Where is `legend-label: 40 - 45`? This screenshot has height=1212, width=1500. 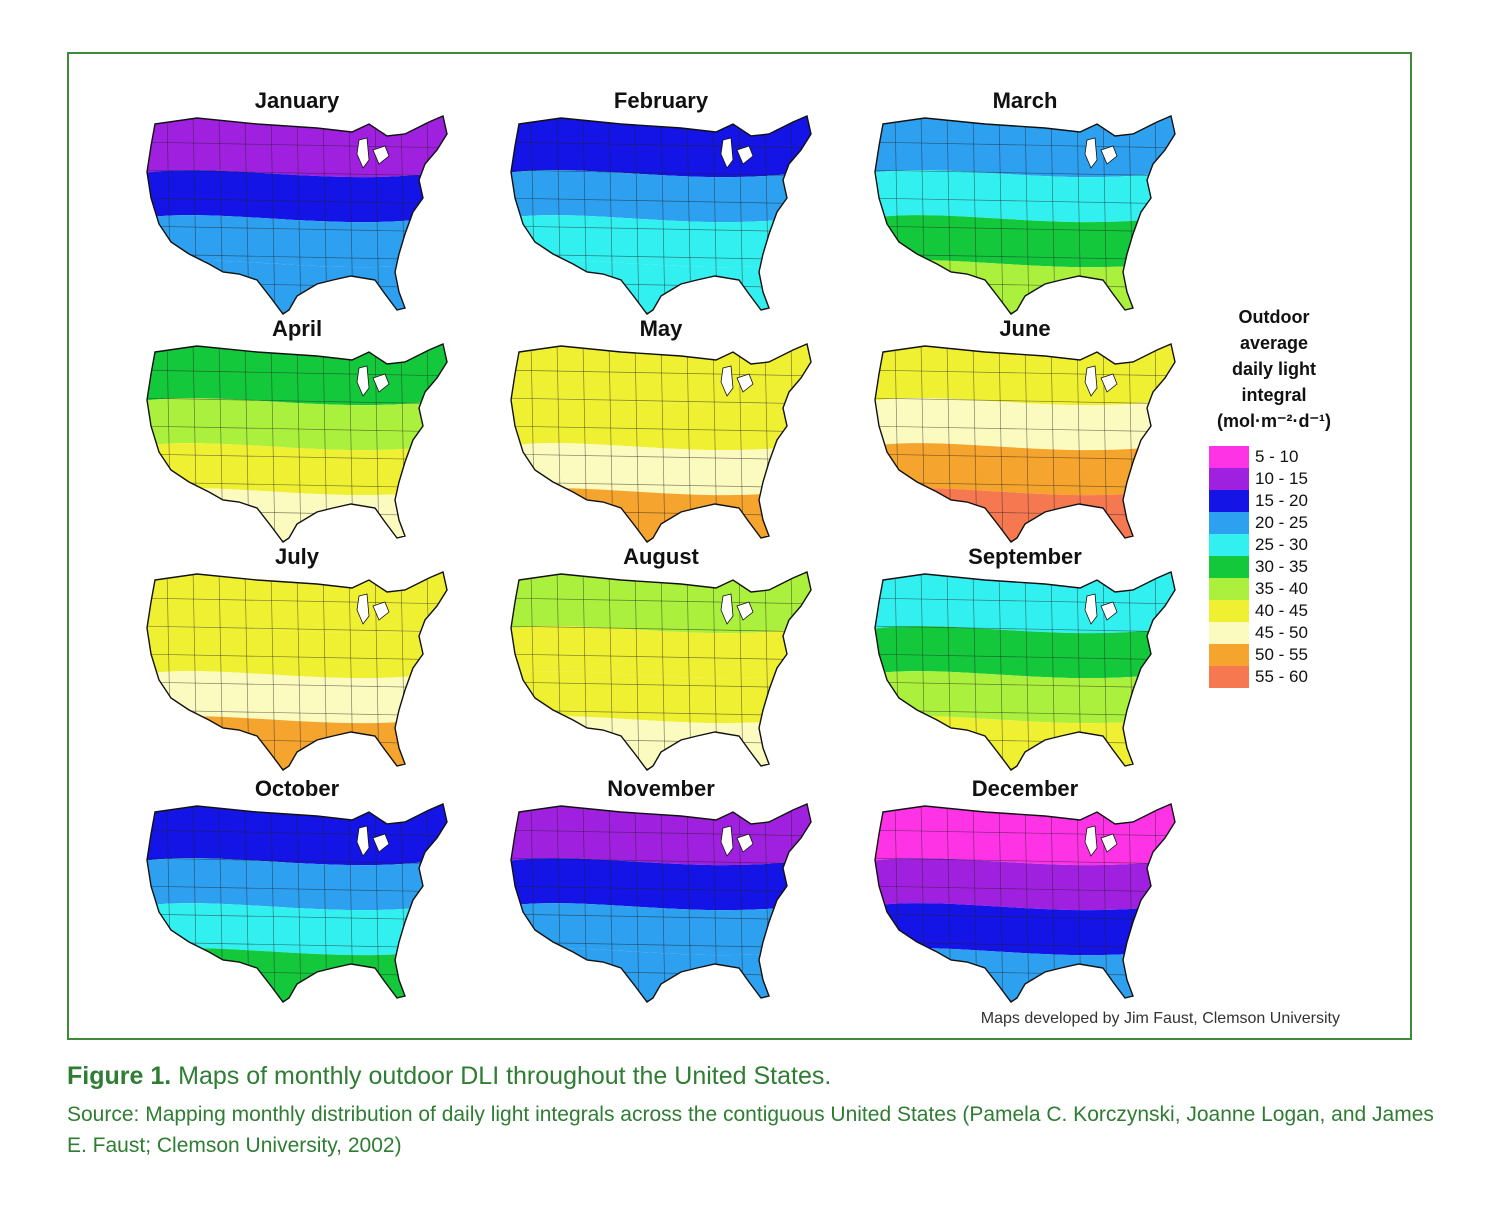 legend-label: 40 - 45 is located at coordinates (1281, 610).